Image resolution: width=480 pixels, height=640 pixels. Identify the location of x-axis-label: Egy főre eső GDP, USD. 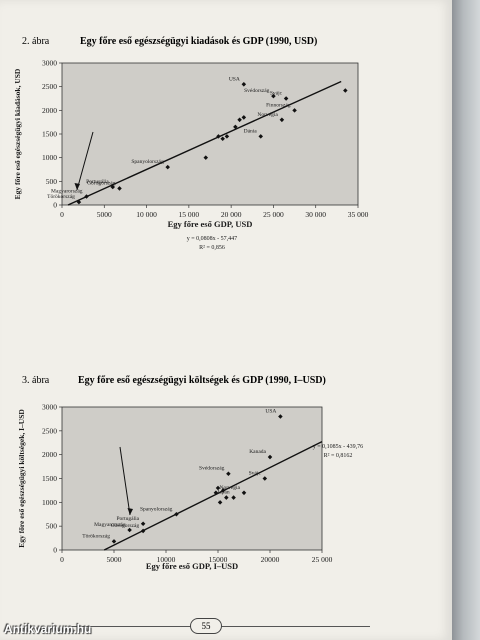
(210, 224).